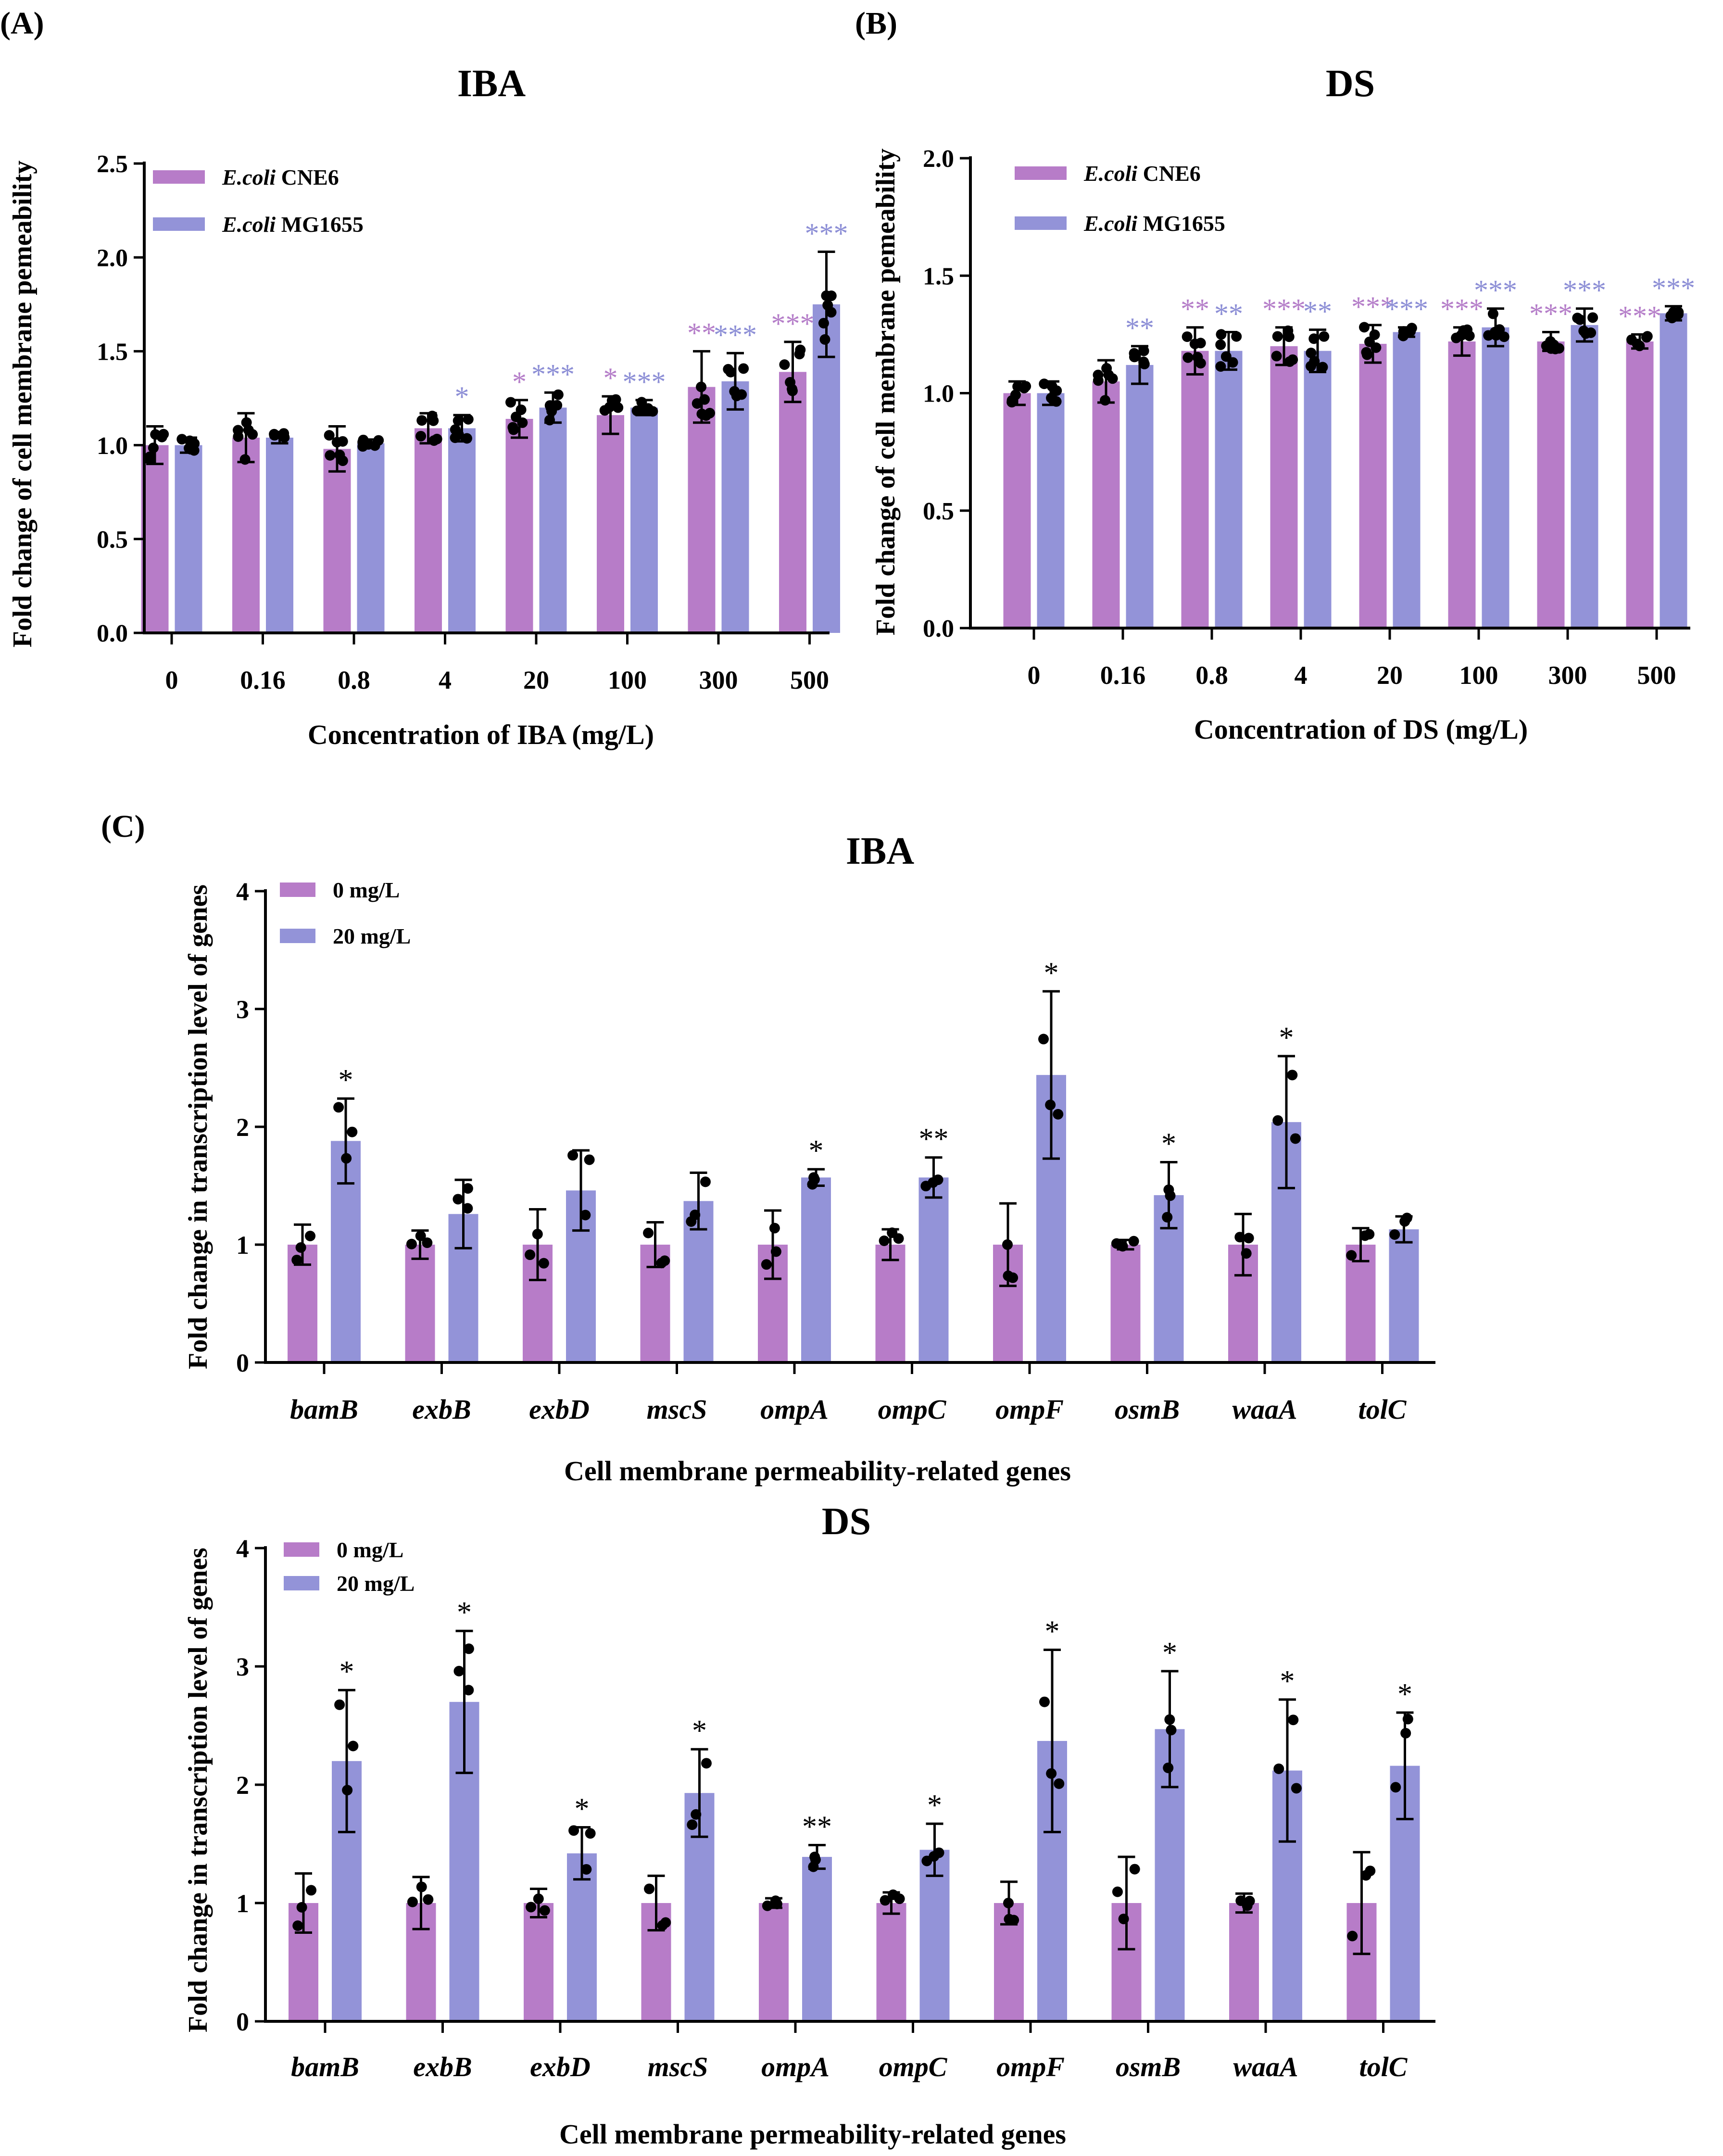 This screenshot has height=2156, width=1723. What do you see at coordinates (938, 394) in the screenshot?
I see `y-tick-label: 1.0` at bounding box center [938, 394].